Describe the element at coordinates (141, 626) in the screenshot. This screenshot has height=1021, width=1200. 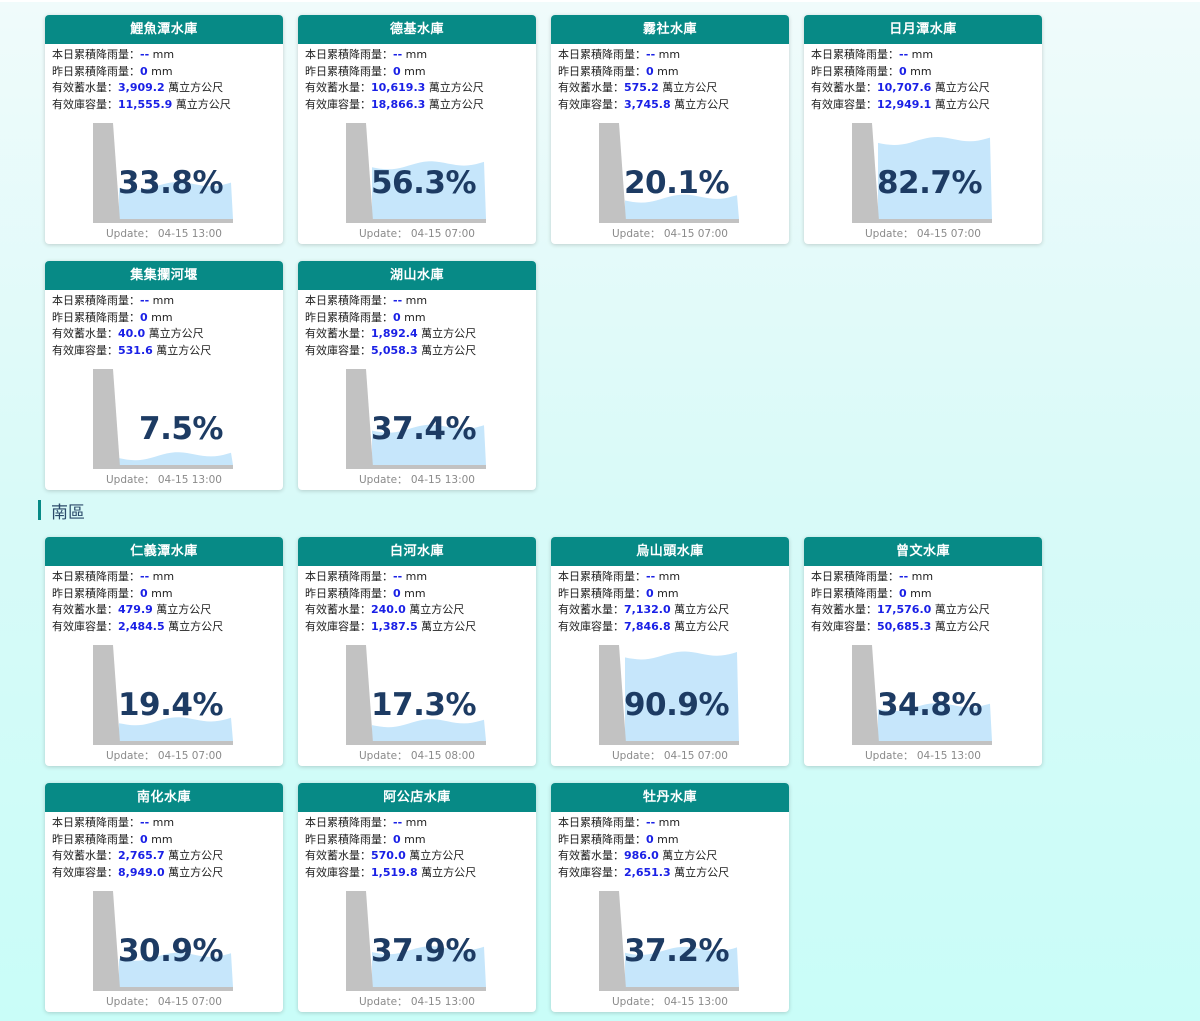
I see `capacity-value: 2,484.5` at that location.